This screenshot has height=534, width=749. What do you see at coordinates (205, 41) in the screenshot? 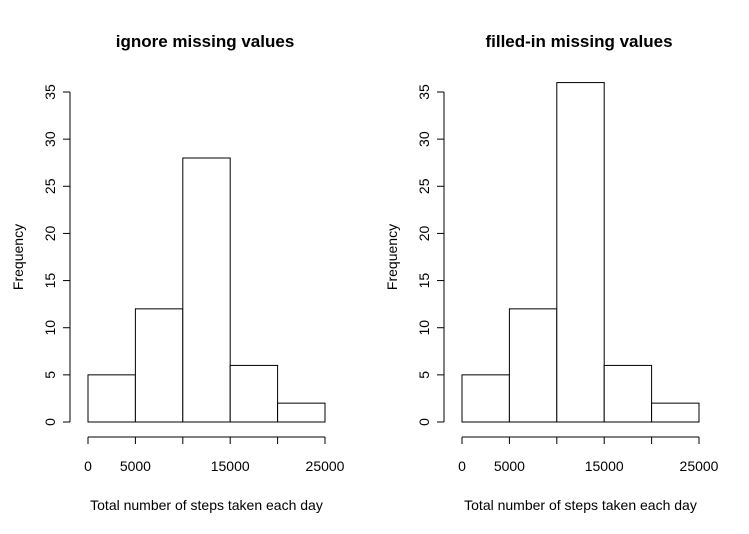
I see `chart-title: ignore missing values` at bounding box center [205, 41].